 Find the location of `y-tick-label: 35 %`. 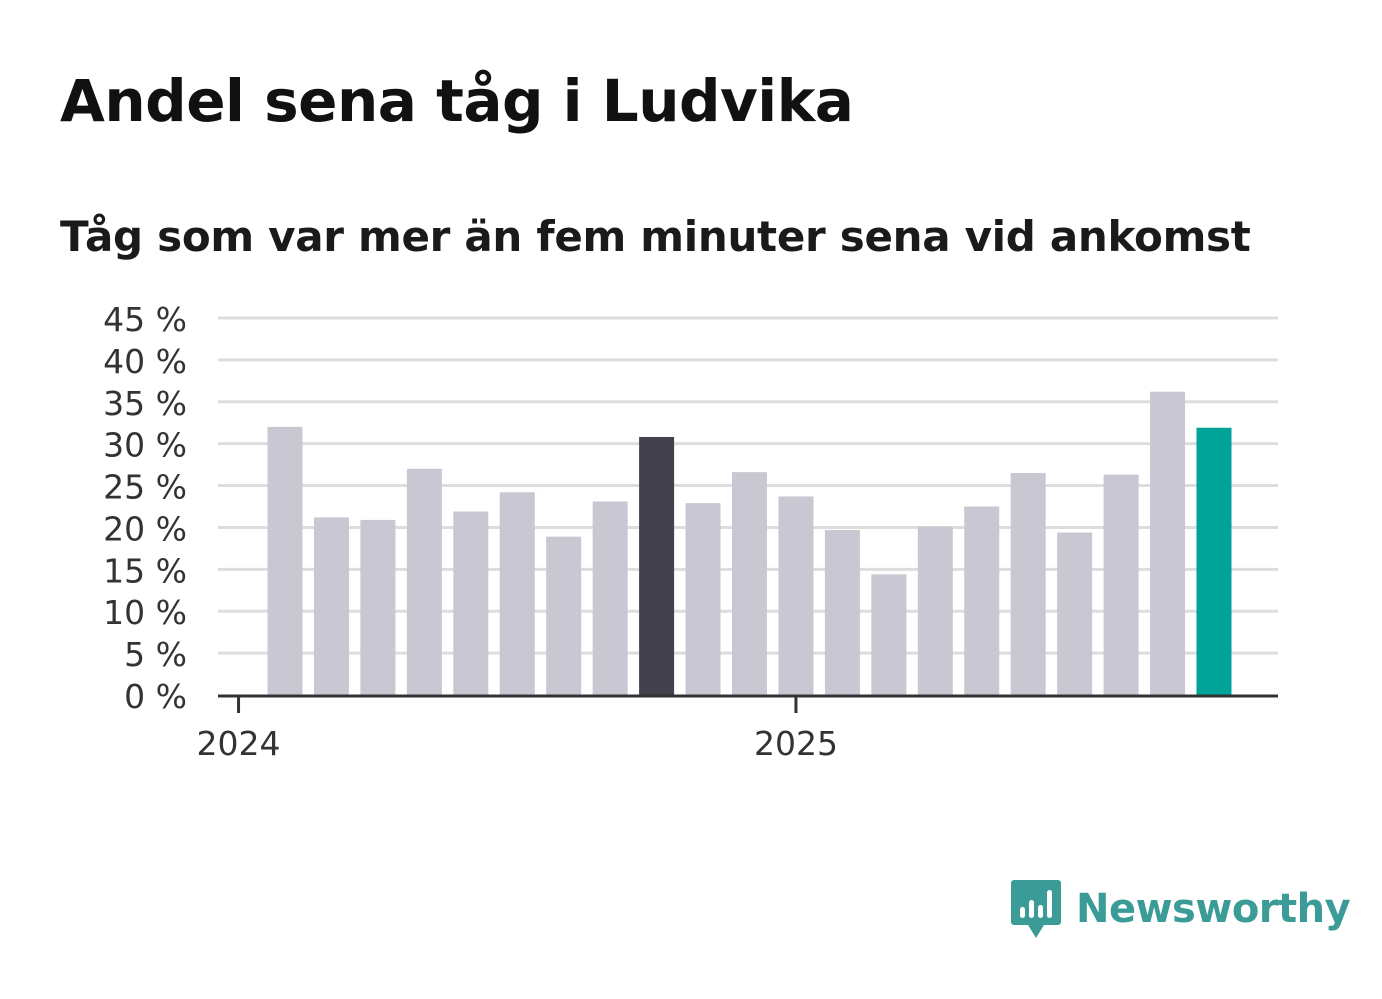

y-tick-label: 35 % is located at coordinates (145, 403).